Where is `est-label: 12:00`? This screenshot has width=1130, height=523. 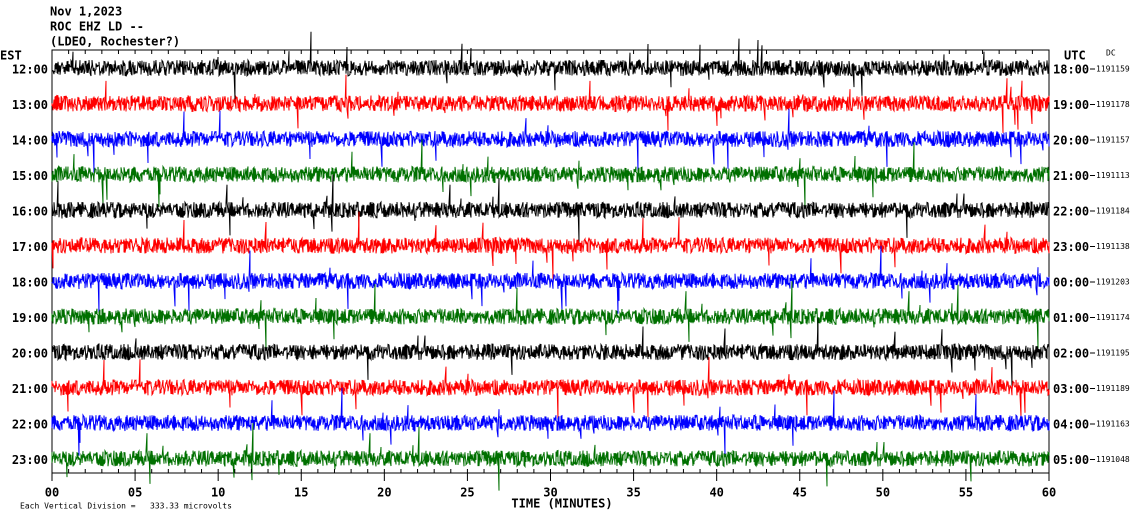 est-label: 12:00 is located at coordinates (30, 70).